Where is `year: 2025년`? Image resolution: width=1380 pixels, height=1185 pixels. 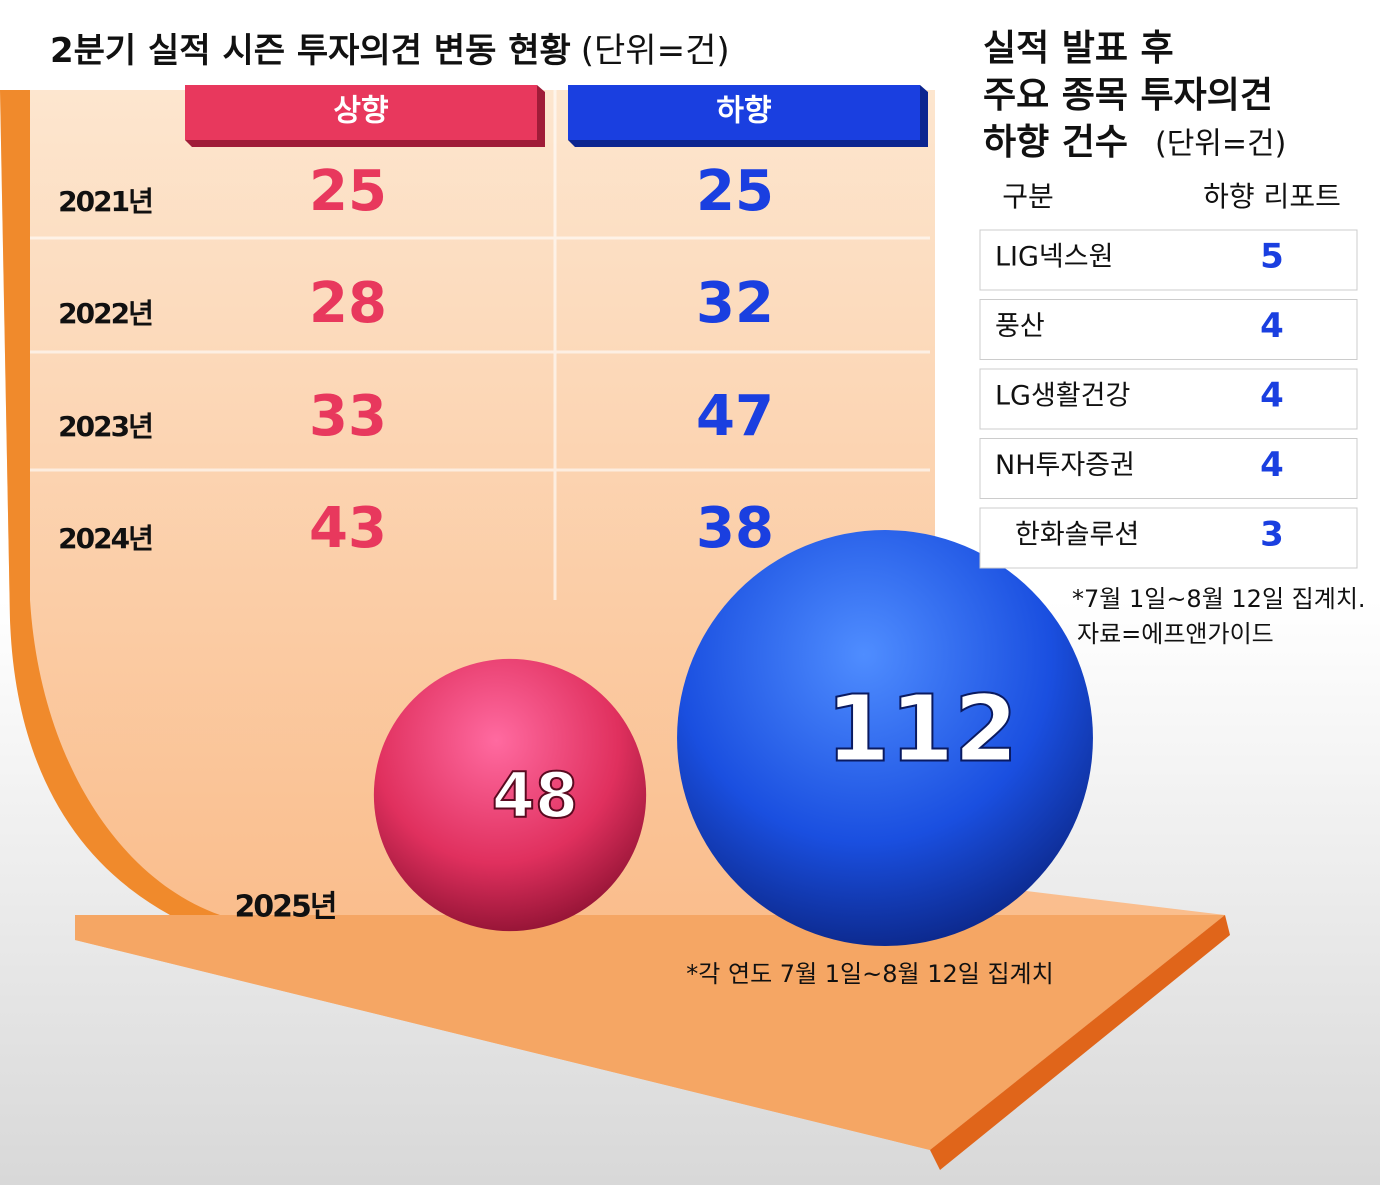 year: 2025년 is located at coordinates (284, 907).